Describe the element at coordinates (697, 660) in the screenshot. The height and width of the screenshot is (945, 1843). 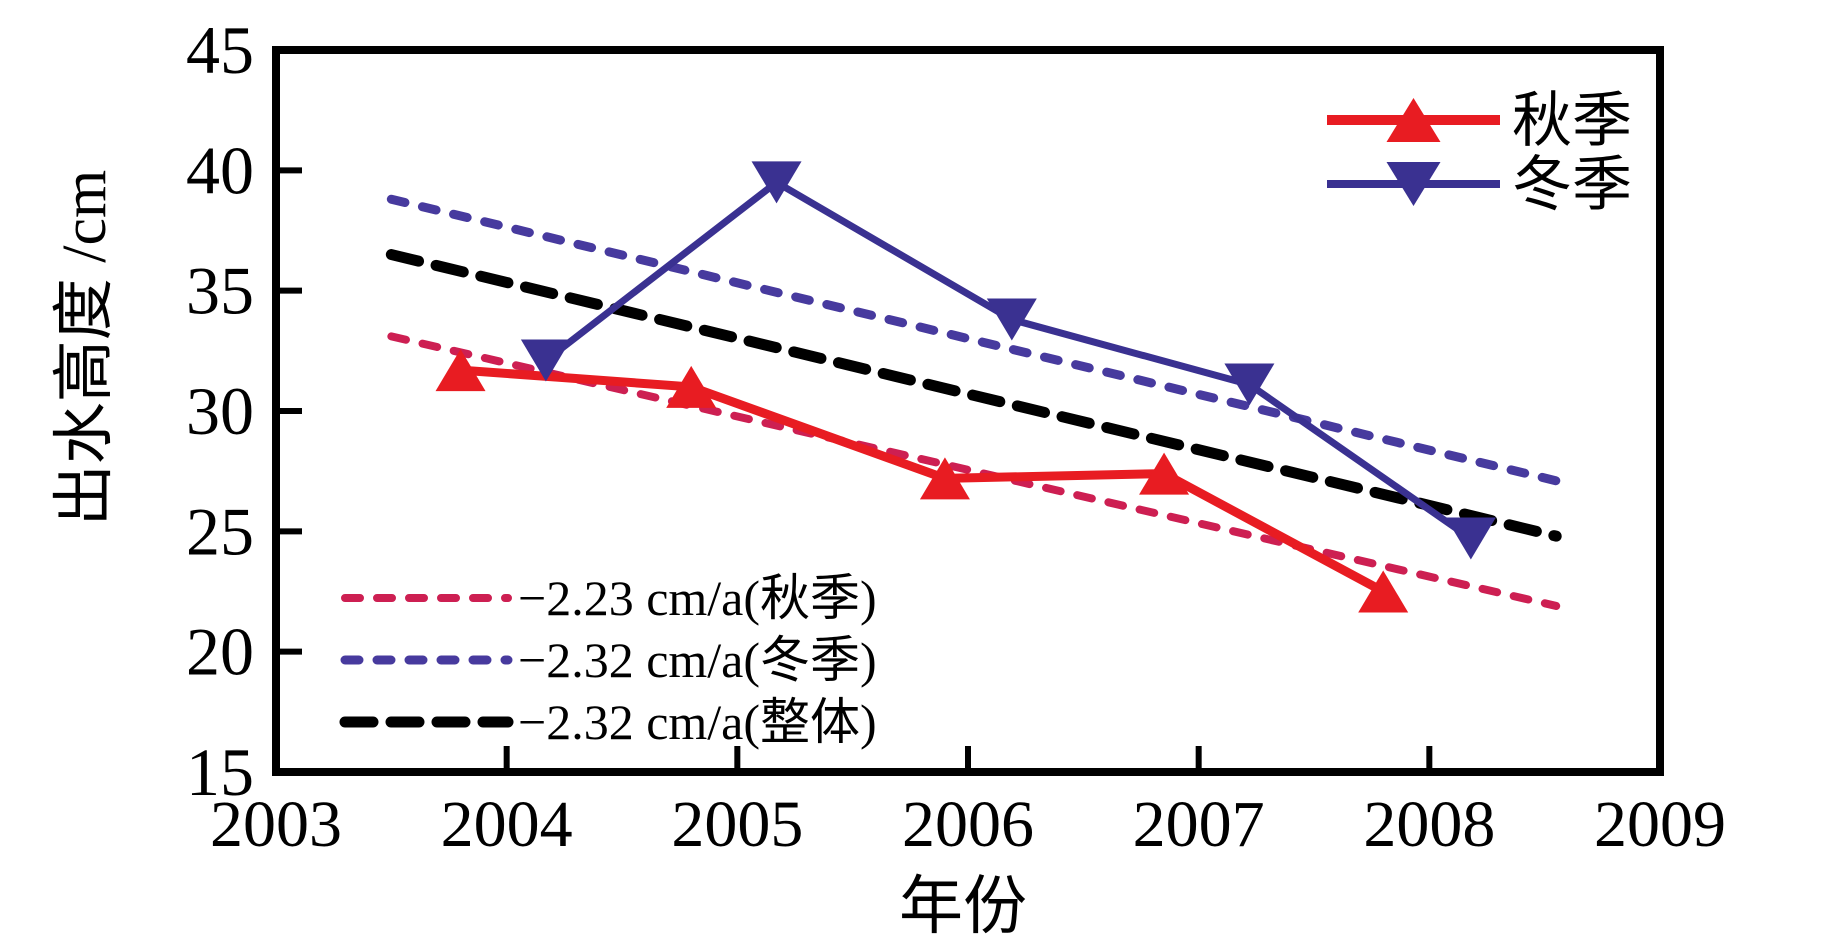
I see `trend-legend-winter-trend-label: −2.32 cm/a(冬季)` at that location.